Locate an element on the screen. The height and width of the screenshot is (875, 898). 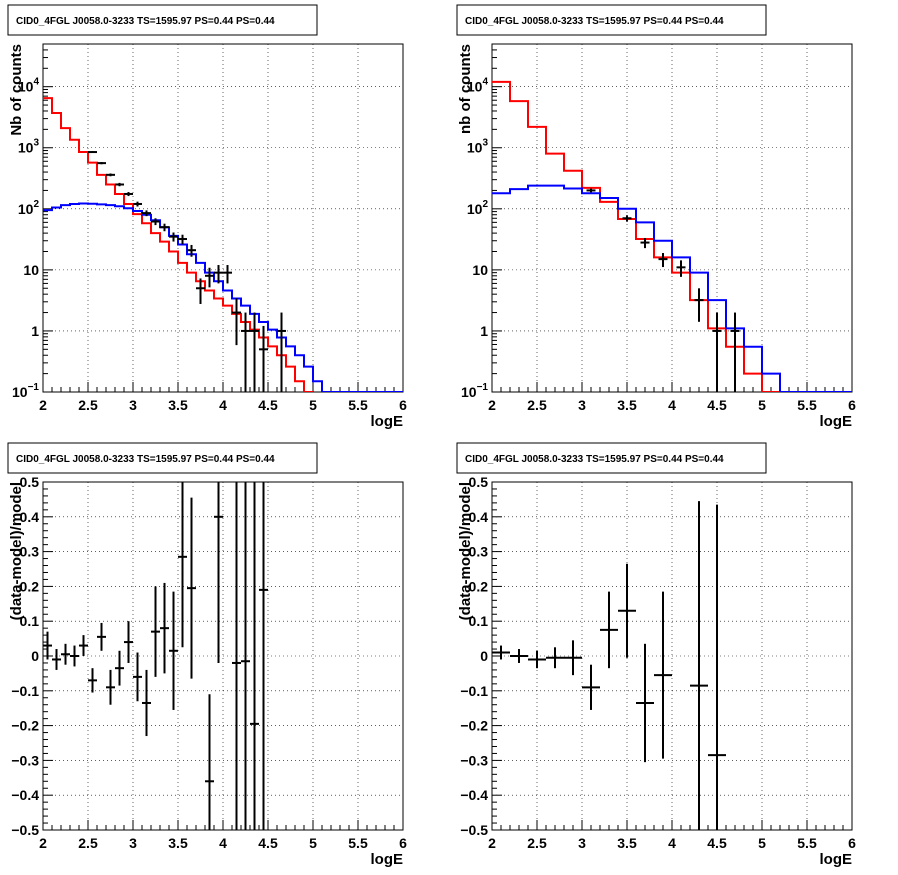
y-tick-label: 10⁴ is located at coordinates (478, 86).